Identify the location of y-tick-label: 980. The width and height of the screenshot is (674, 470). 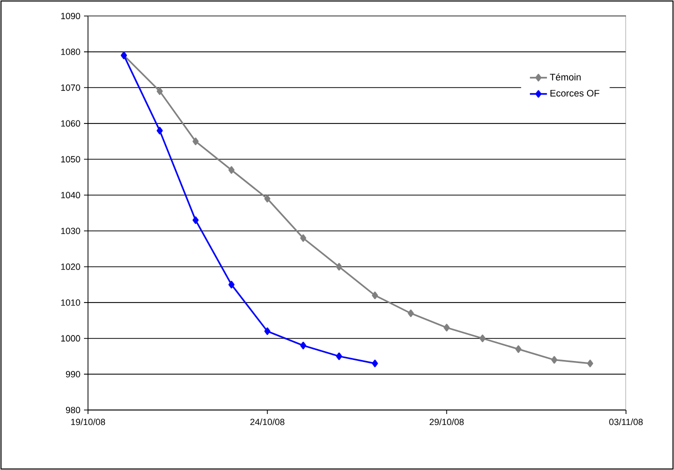
(73, 410).